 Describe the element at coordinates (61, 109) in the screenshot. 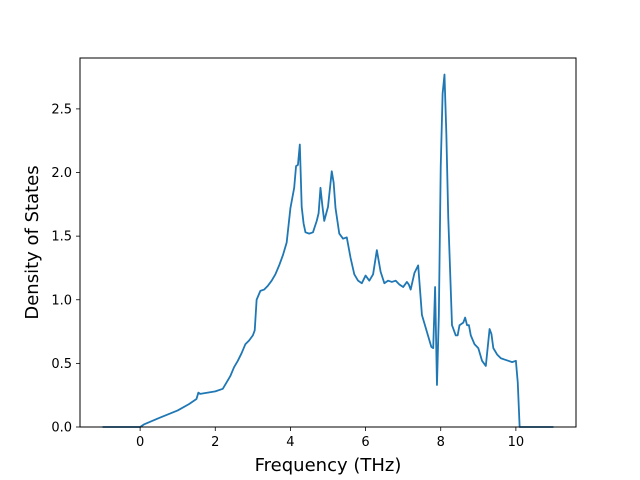

I see `y-tick-label: 2.5` at that location.